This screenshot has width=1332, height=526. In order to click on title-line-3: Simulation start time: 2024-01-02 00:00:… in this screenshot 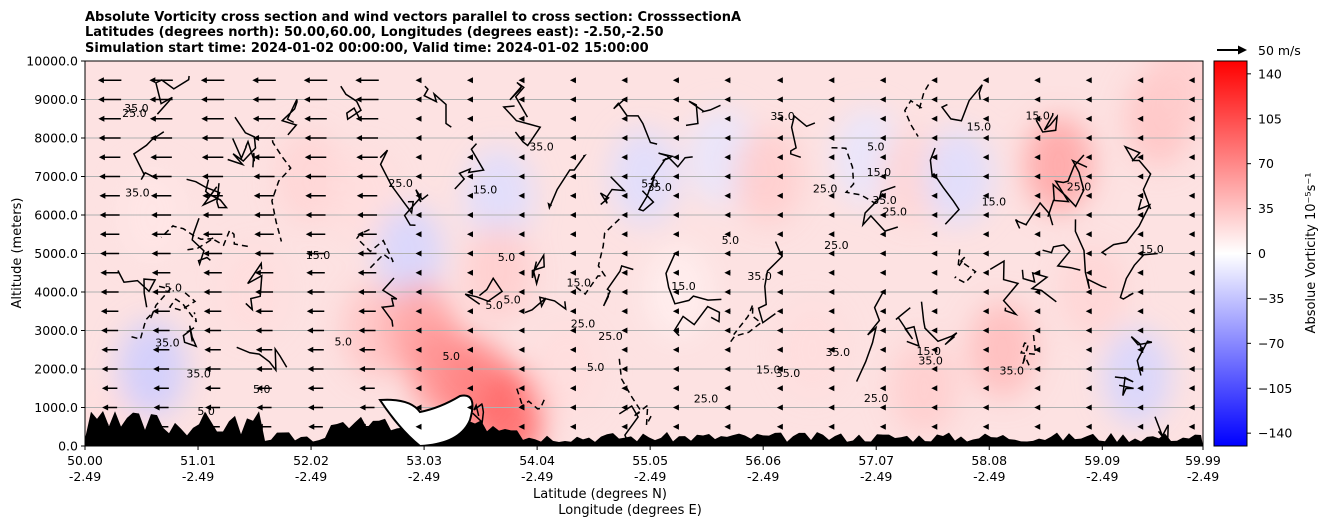, I will do `click(367, 48)`.